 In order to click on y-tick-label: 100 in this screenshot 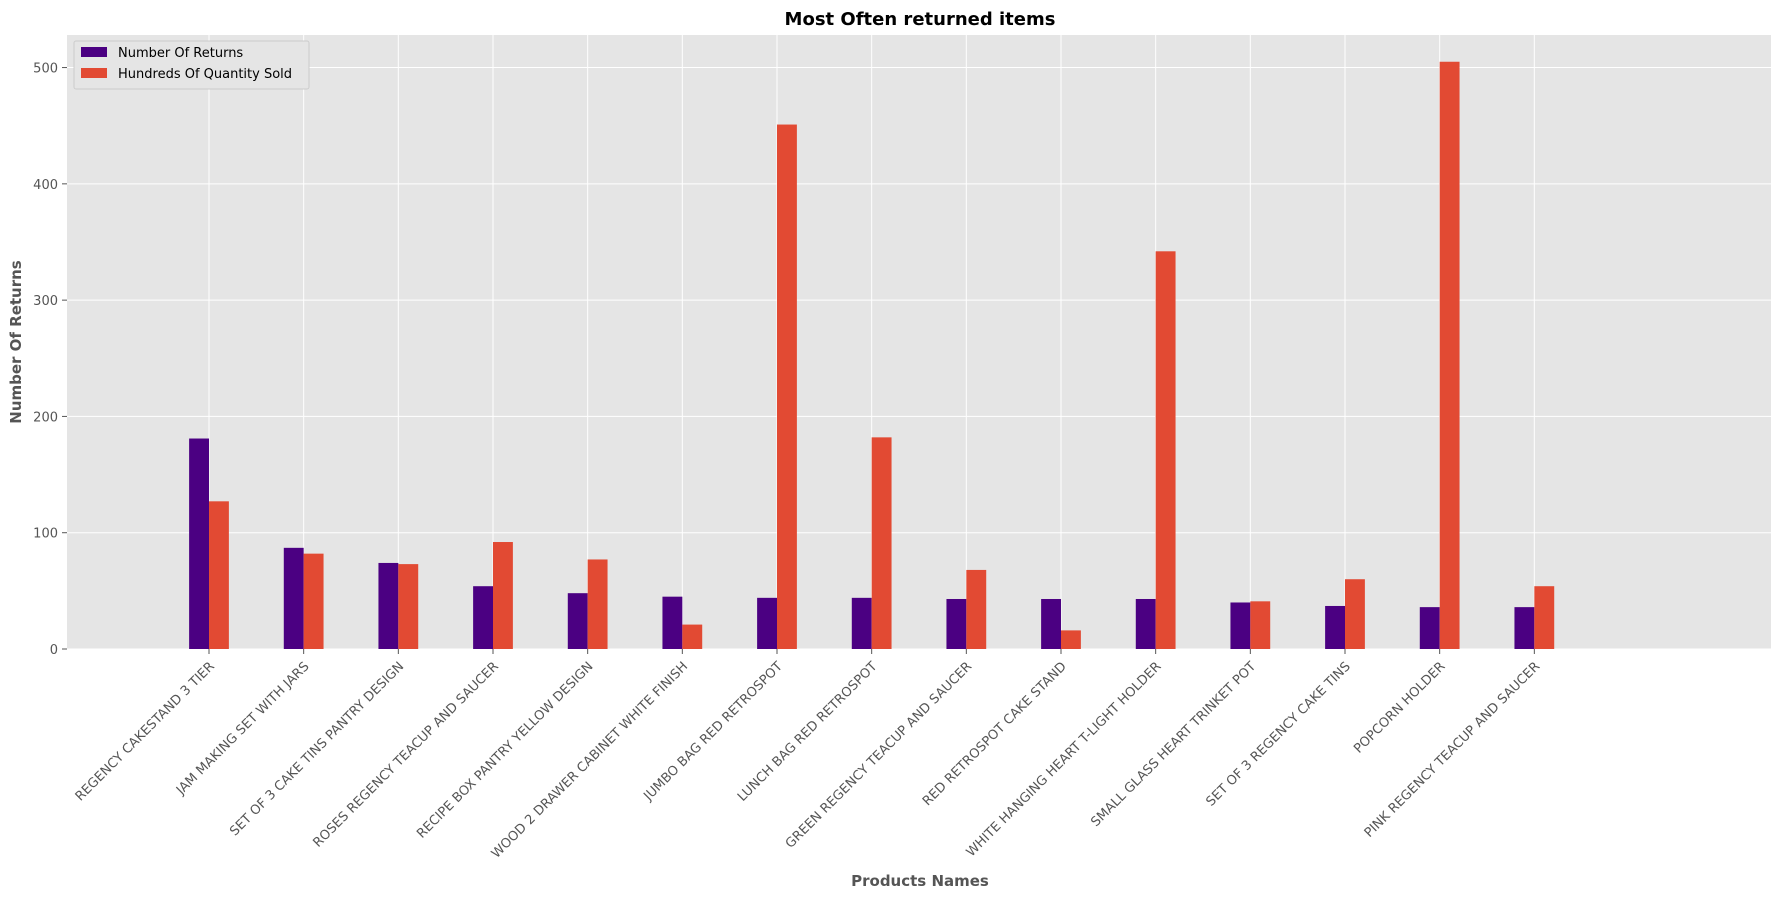, I will do `click(45, 534)`.